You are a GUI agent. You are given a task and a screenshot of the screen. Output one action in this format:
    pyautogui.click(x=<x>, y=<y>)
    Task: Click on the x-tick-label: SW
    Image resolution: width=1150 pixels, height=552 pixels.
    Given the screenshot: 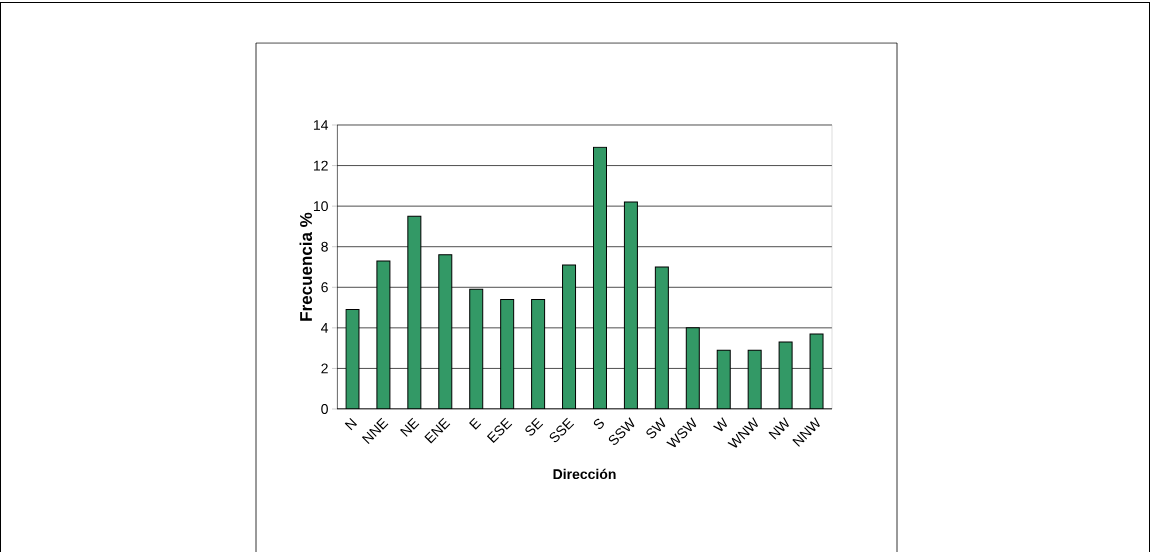 What is the action you would take?
    pyautogui.click(x=656, y=428)
    